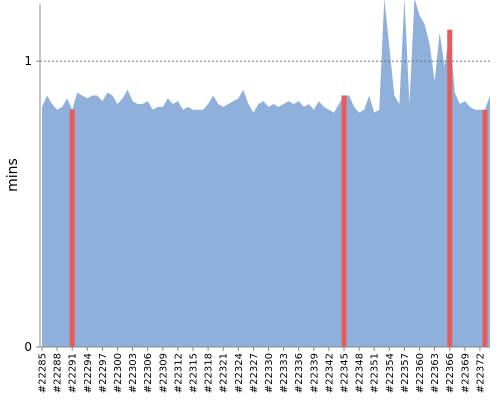 The width and height of the screenshot is (500, 400). Describe the element at coordinates (13, 175) in the screenshot. I see `y-axis-label: mins` at that location.